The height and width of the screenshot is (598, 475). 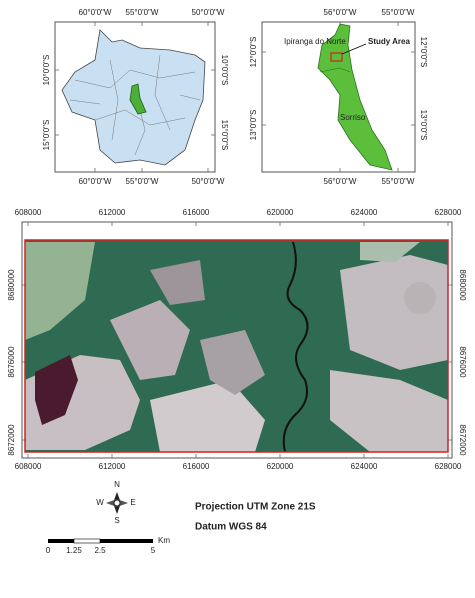 I want to click on north-arrow, so click(x=117, y=503).